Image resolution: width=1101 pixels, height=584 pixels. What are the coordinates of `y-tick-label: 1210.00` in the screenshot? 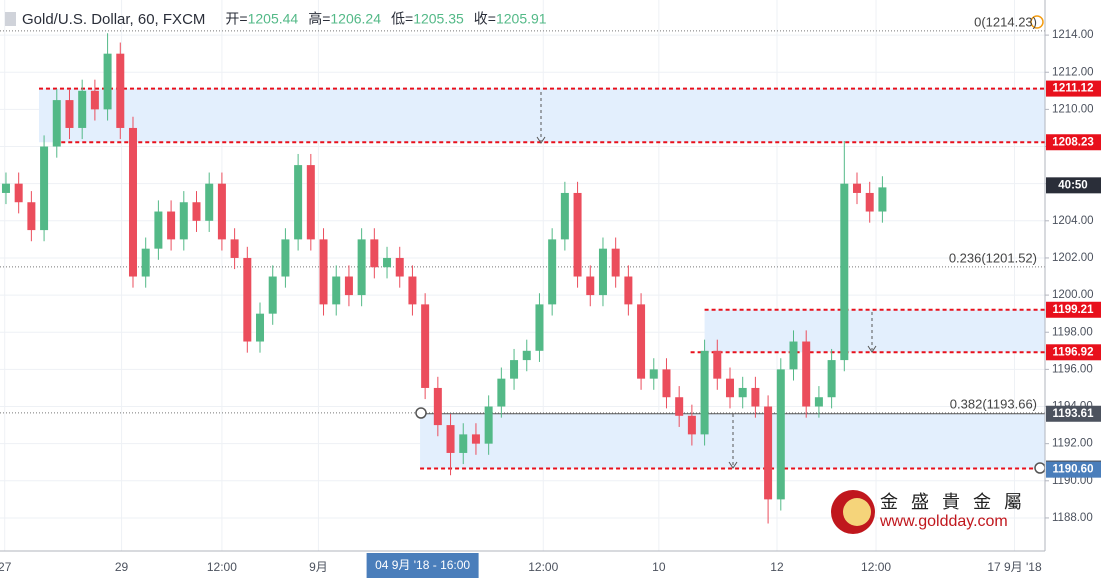 It's located at (1073, 109).